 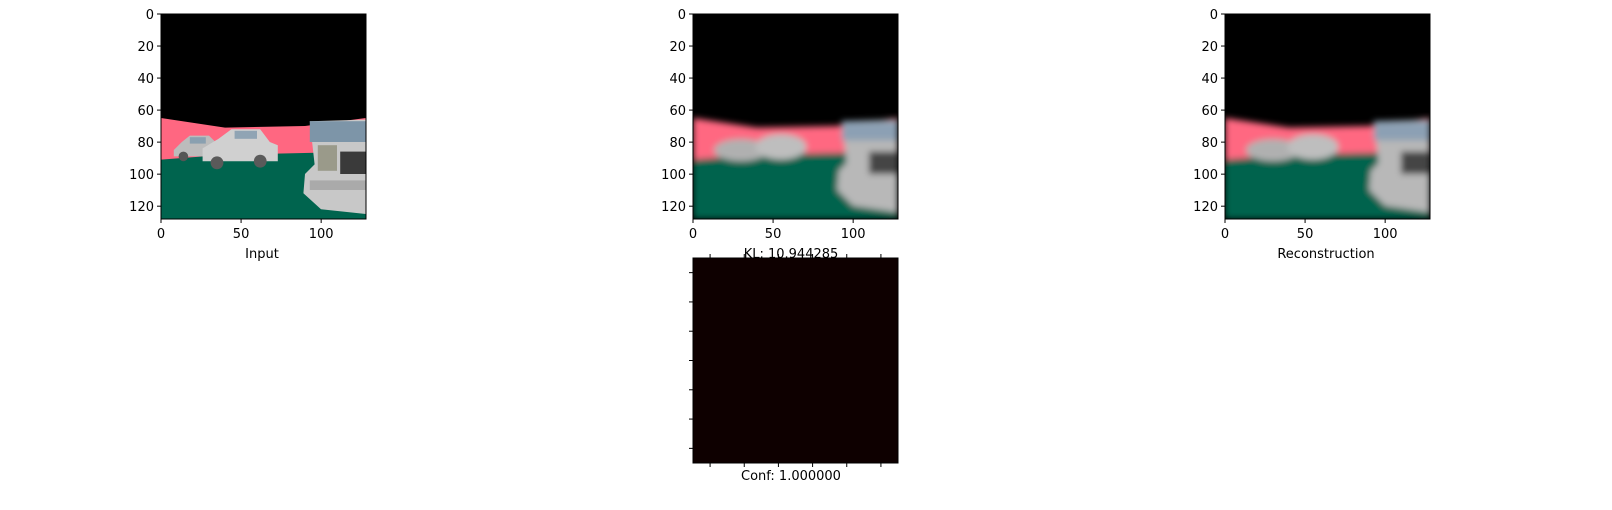 What do you see at coordinates (677, 79) in the screenshot?
I see `kl-ytick-label: 40` at bounding box center [677, 79].